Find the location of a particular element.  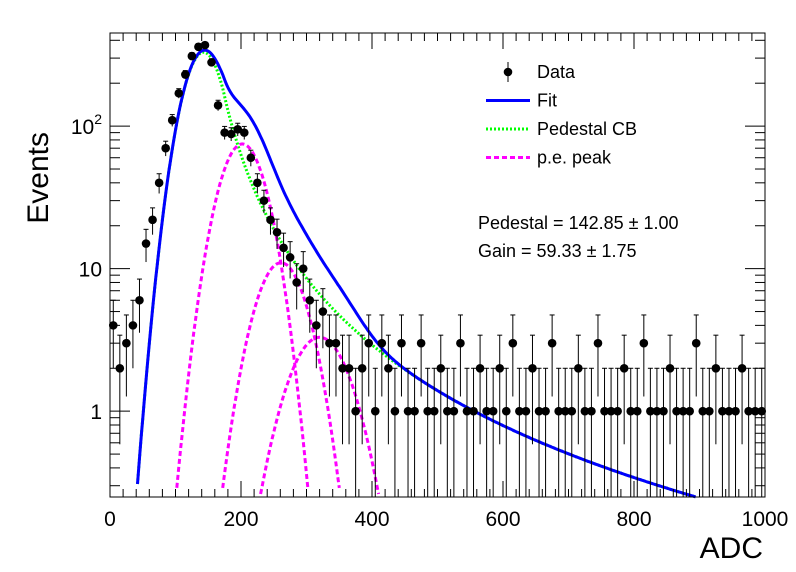

legend-entry: Data is located at coordinates (539, 72).